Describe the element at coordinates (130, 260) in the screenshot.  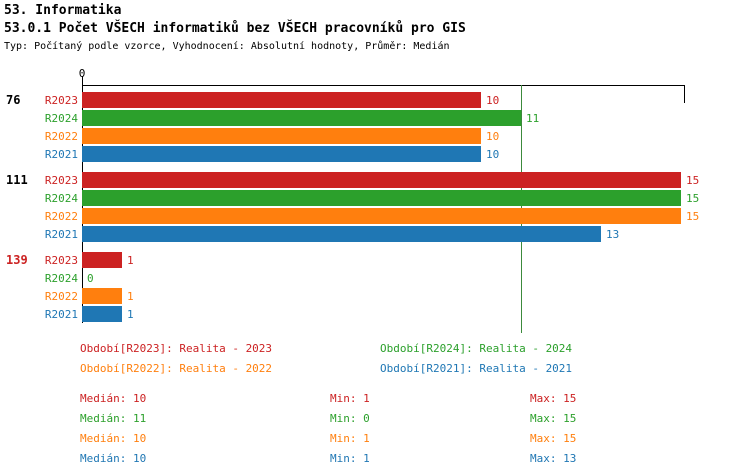
I see `bar-value-r2023: 1` at that location.